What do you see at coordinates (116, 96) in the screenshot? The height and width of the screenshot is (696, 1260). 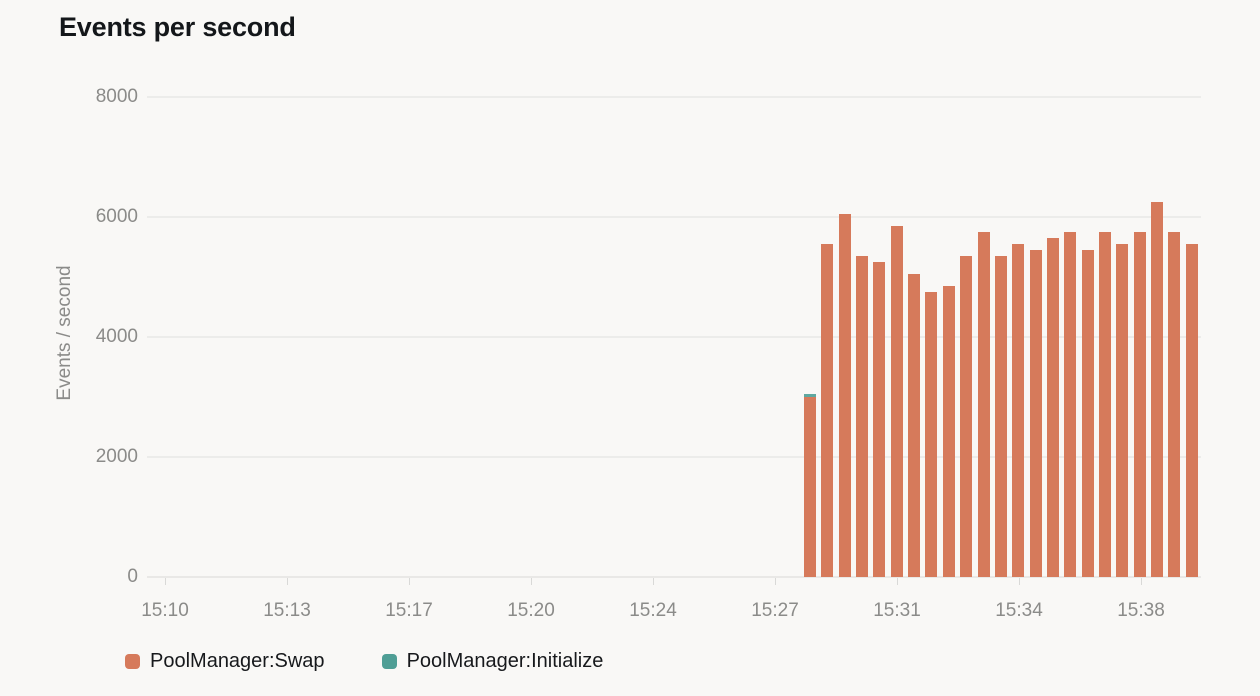 I see `y-tick-label: 8000` at bounding box center [116, 96].